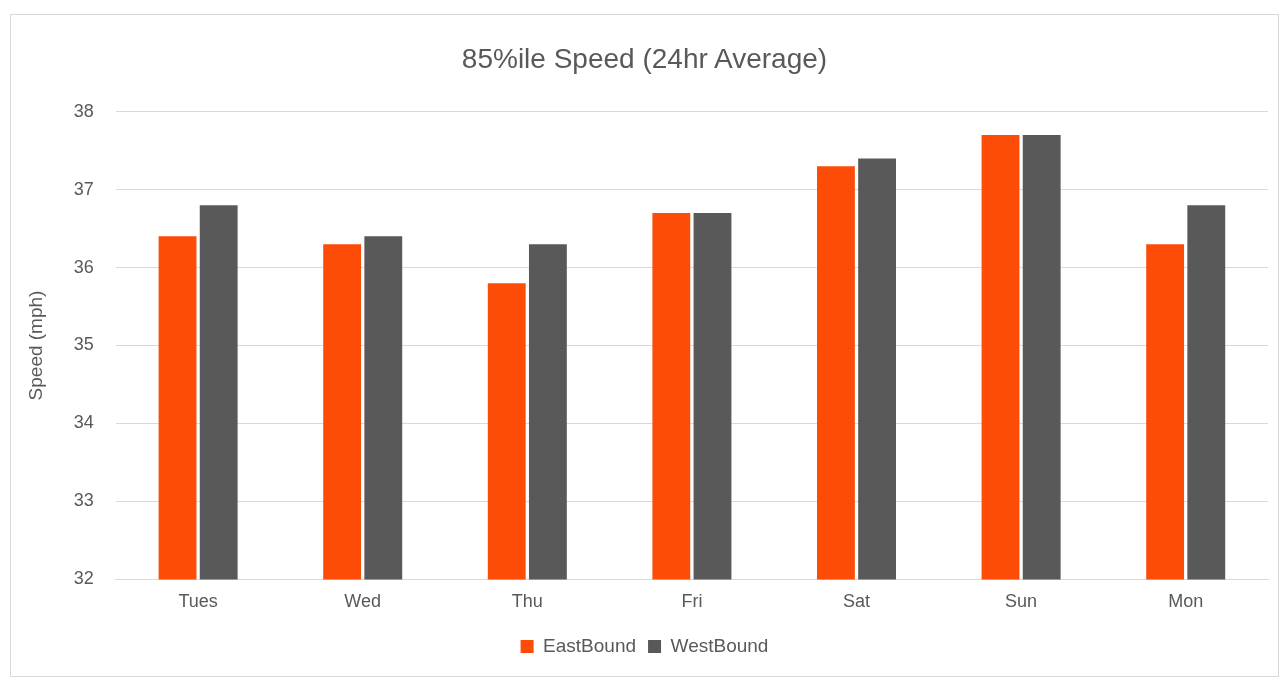  Describe the element at coordinates (856, 601) in the screenshot. I see `x-tick-label: Sat` at that location.